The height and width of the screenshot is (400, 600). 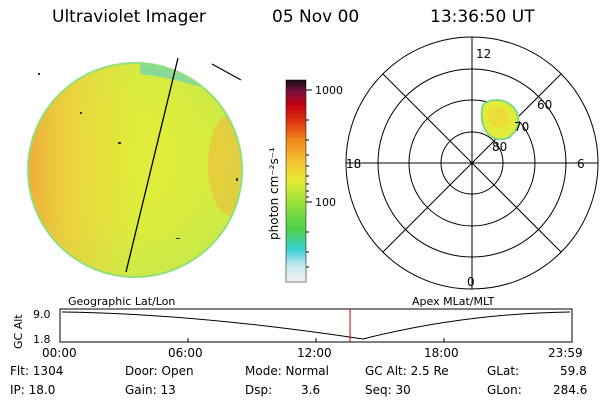 What do you see at coordinates (544, 105) in the screenshot?
I see `lat-label-60: 60` at bounding box center [544, 105].